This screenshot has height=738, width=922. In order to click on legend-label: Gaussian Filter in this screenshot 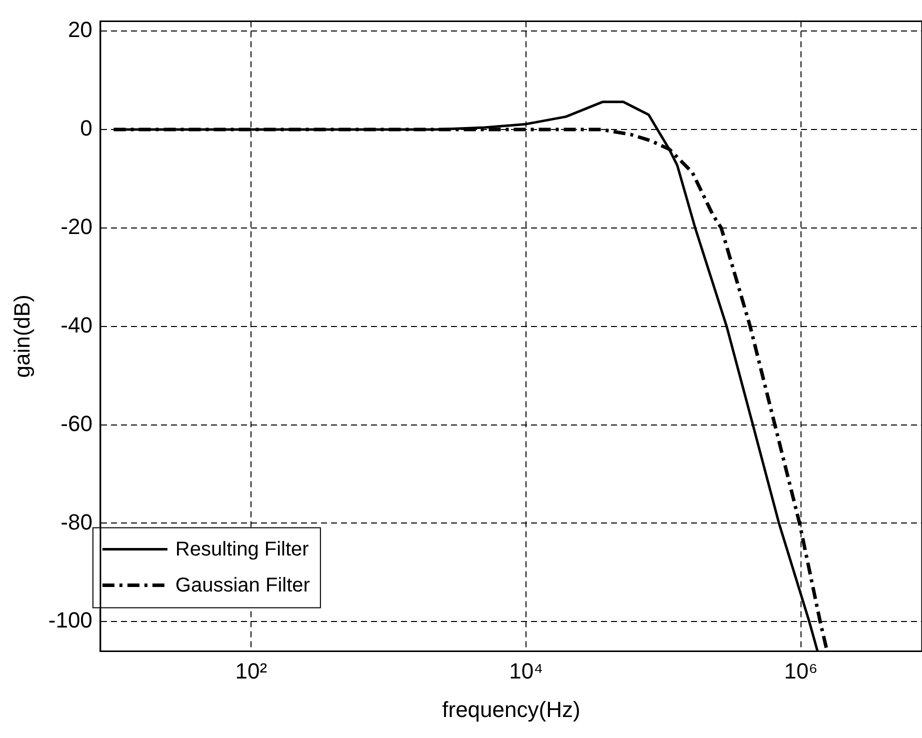, I will do `click(242, 585)`.